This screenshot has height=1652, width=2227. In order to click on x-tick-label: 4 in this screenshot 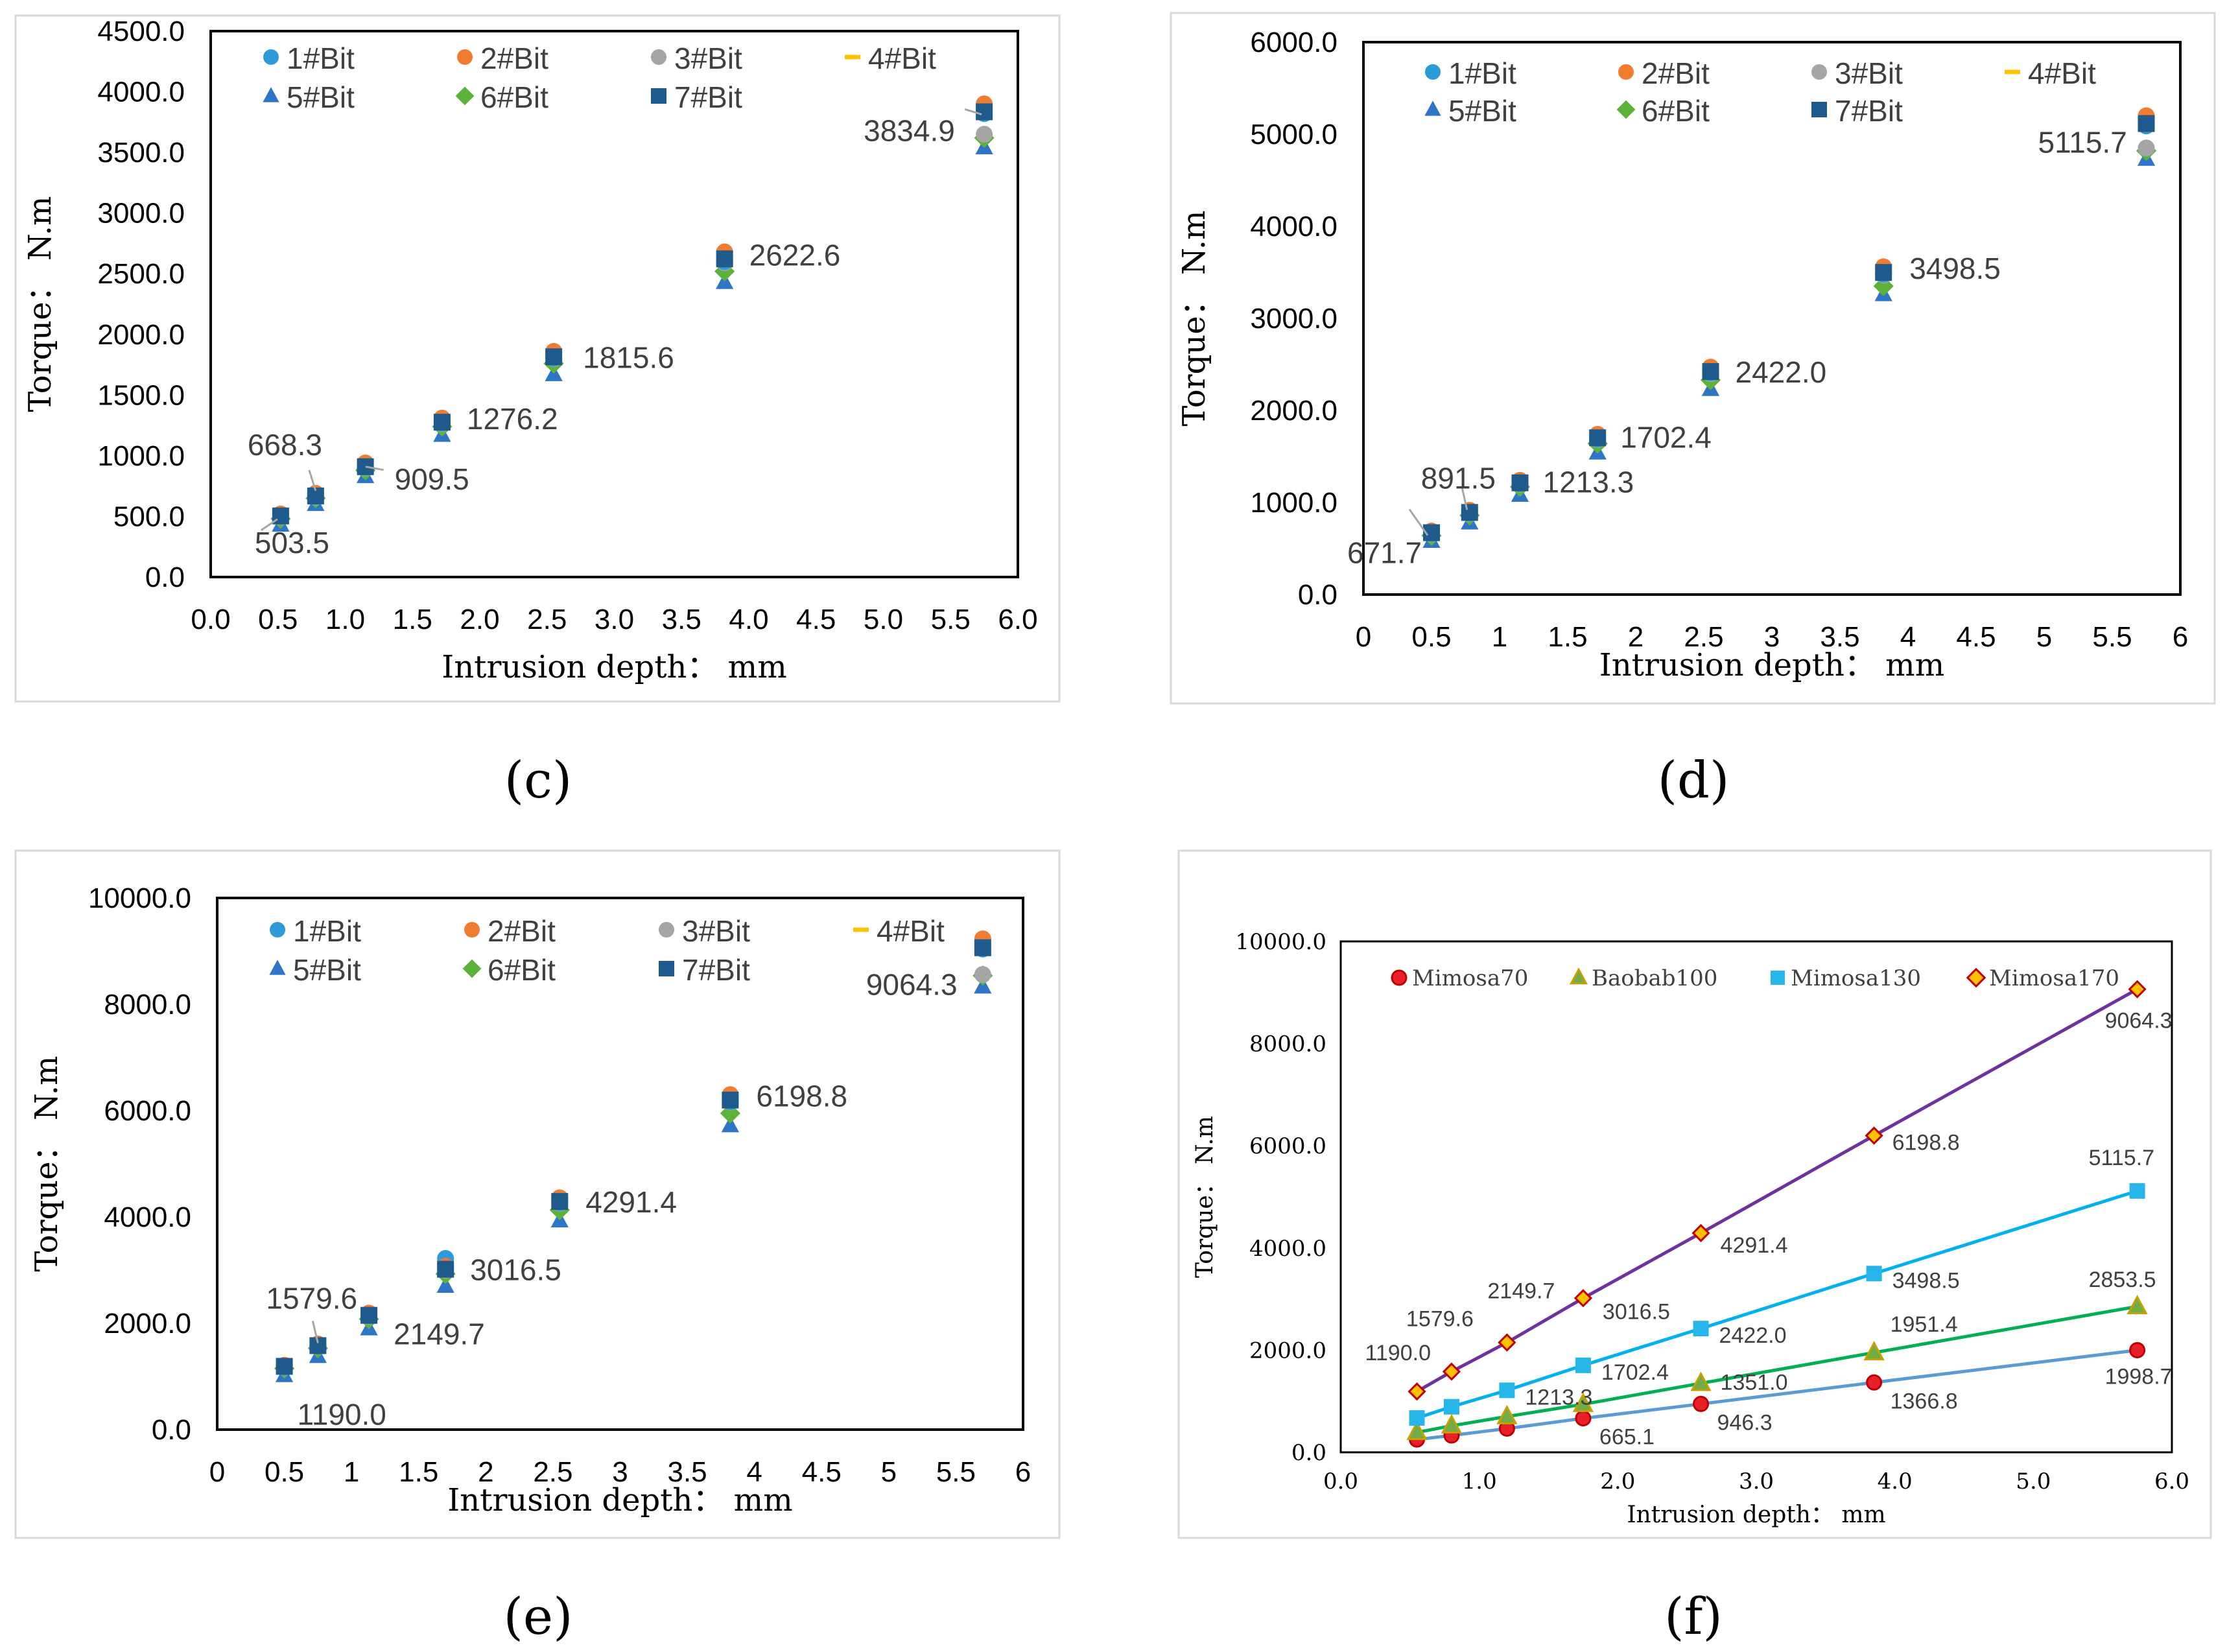, I will do `click(754, 1472)`.